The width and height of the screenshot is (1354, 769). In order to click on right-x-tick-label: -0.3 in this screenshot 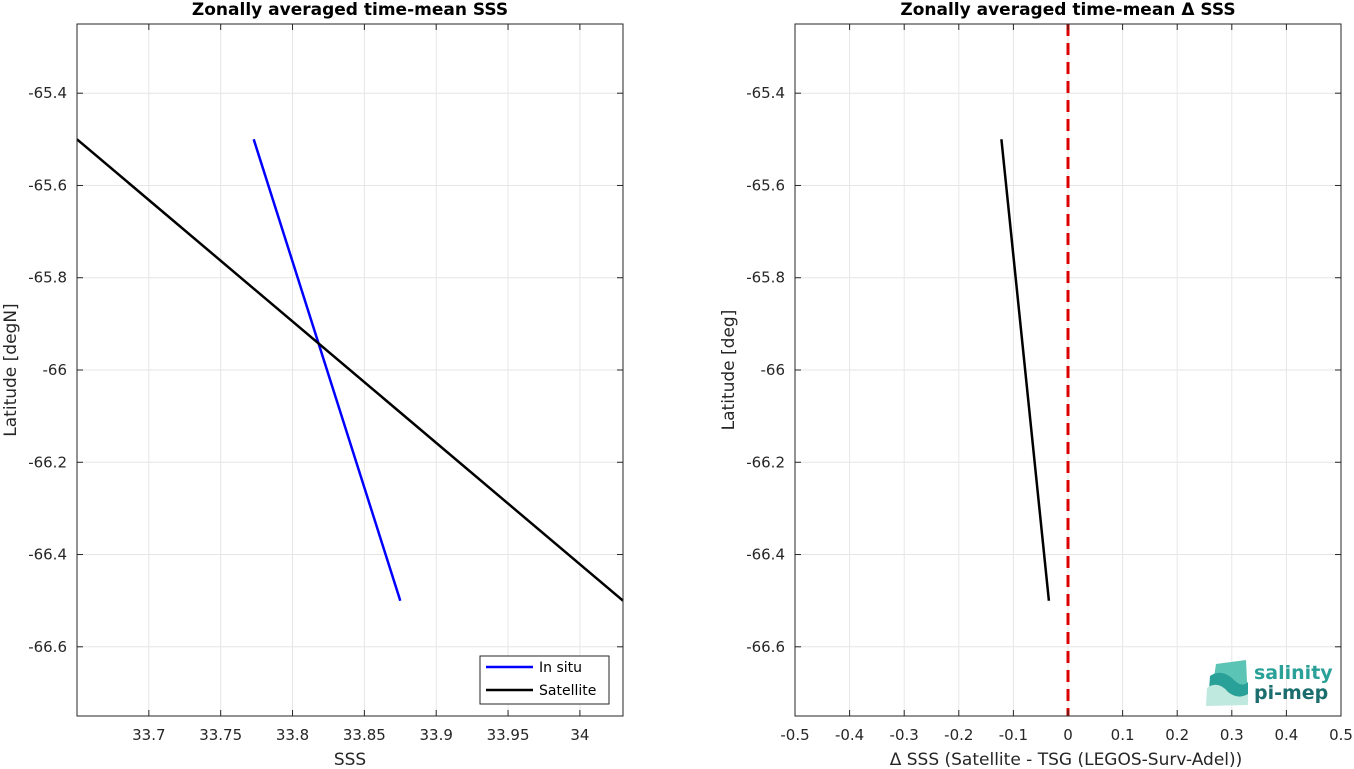, I will do `click(904, 735)`.